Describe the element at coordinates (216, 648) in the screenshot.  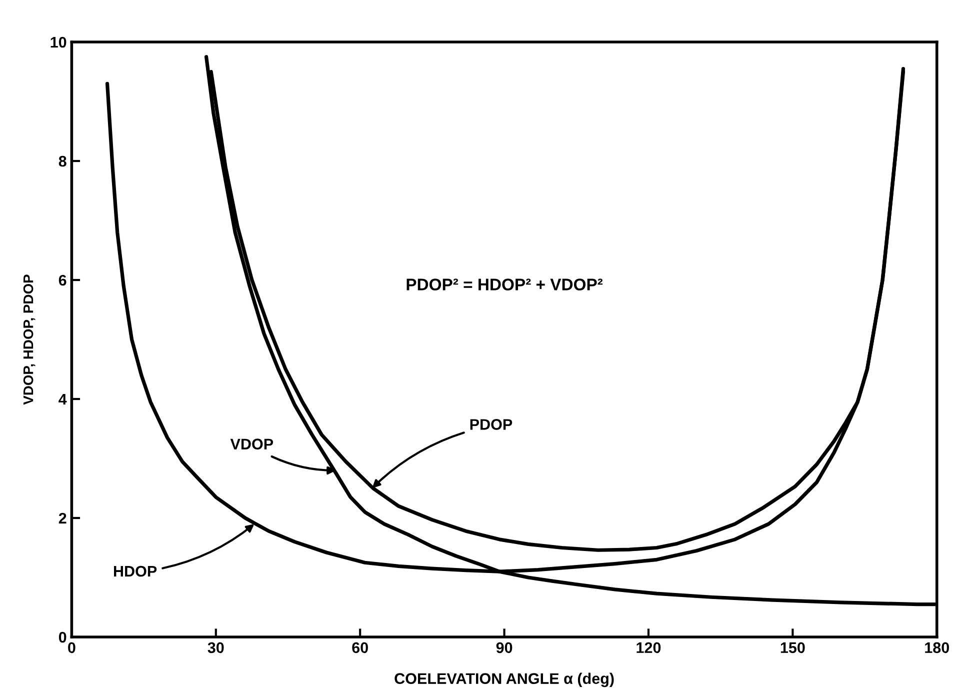
I see `x-tick-label: 30` at that location.